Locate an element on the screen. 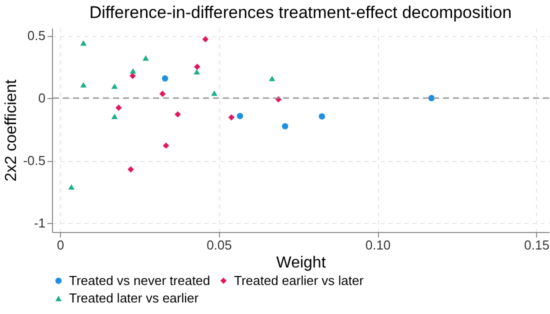  y-tick-label: -1 is located at coordinates (40, 223).